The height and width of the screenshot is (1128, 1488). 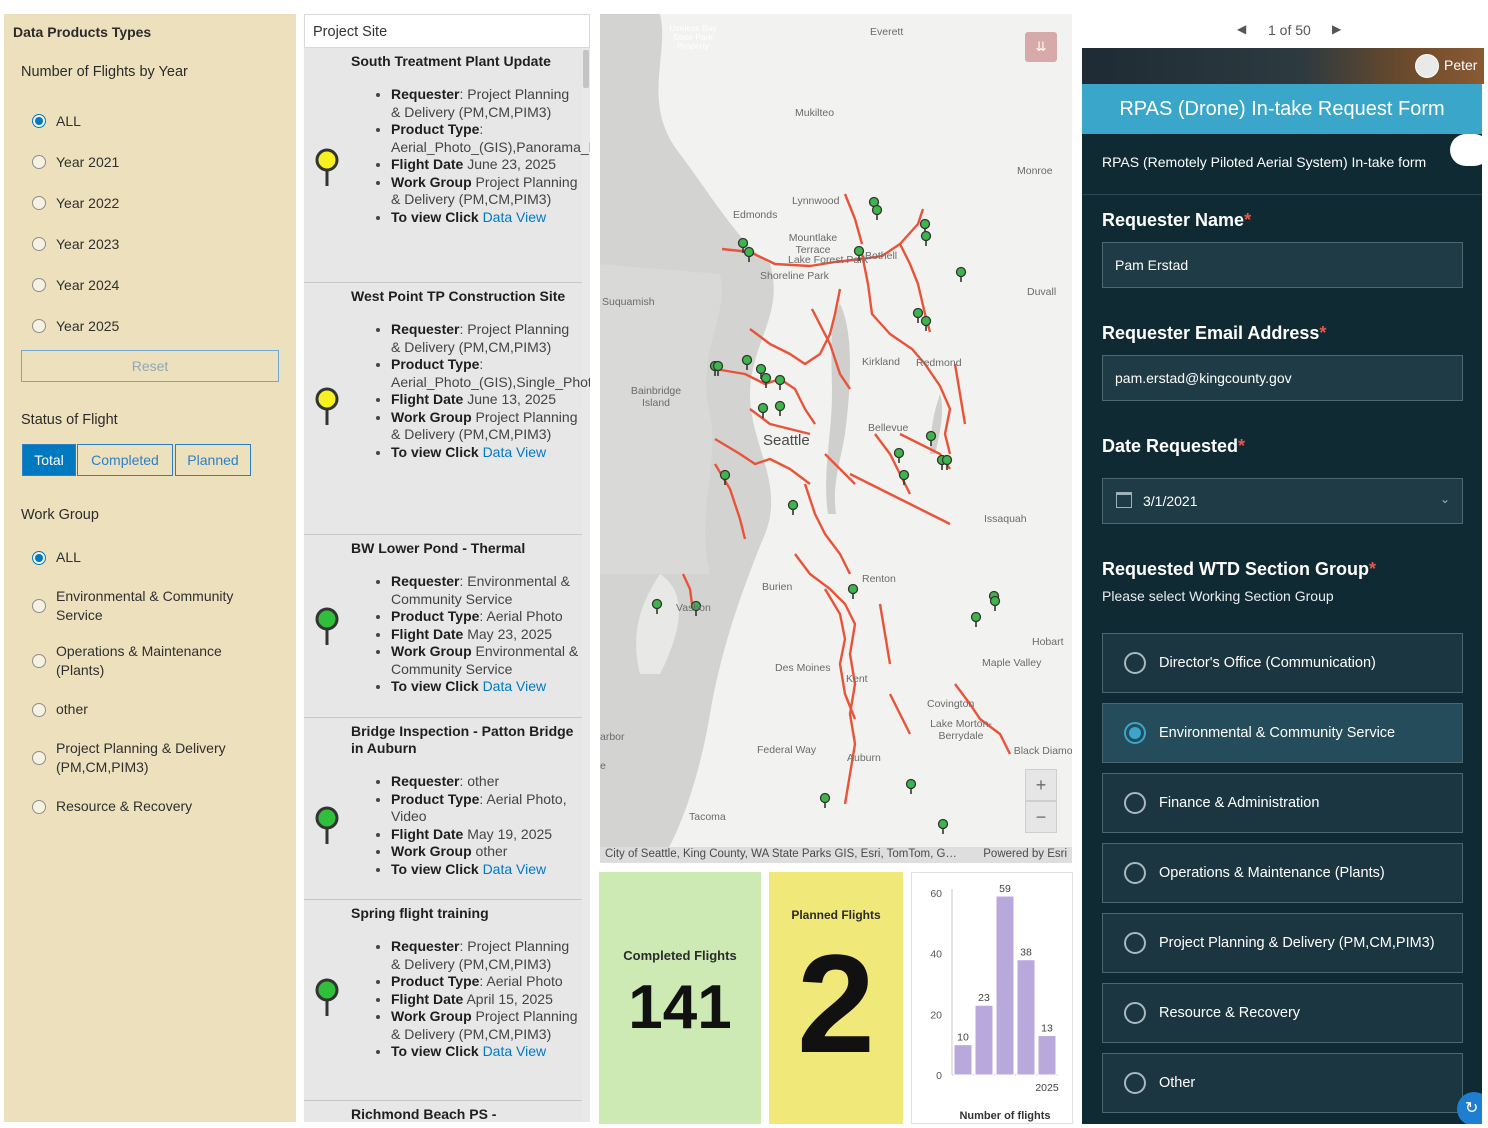 I want to click on collapse-button: ⇊, so click(x=1041, y=47).